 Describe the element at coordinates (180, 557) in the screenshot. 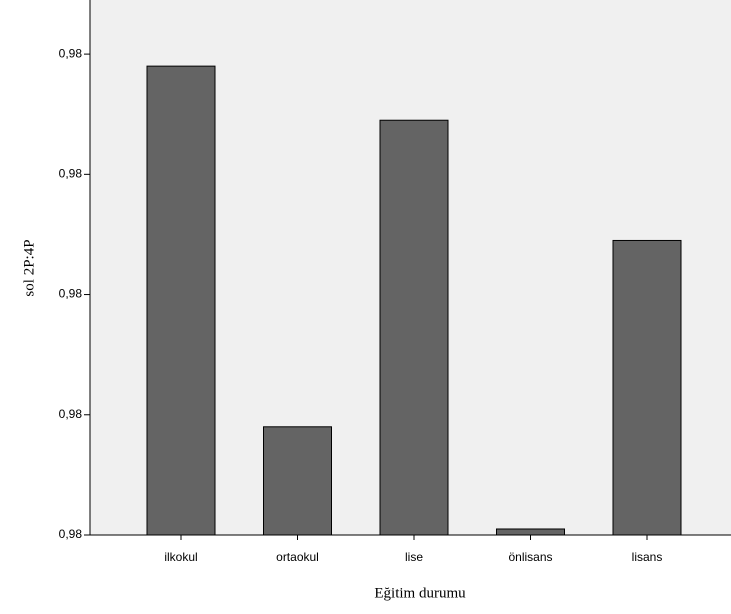

I see `x-tick-label: ilkokul` at that location.